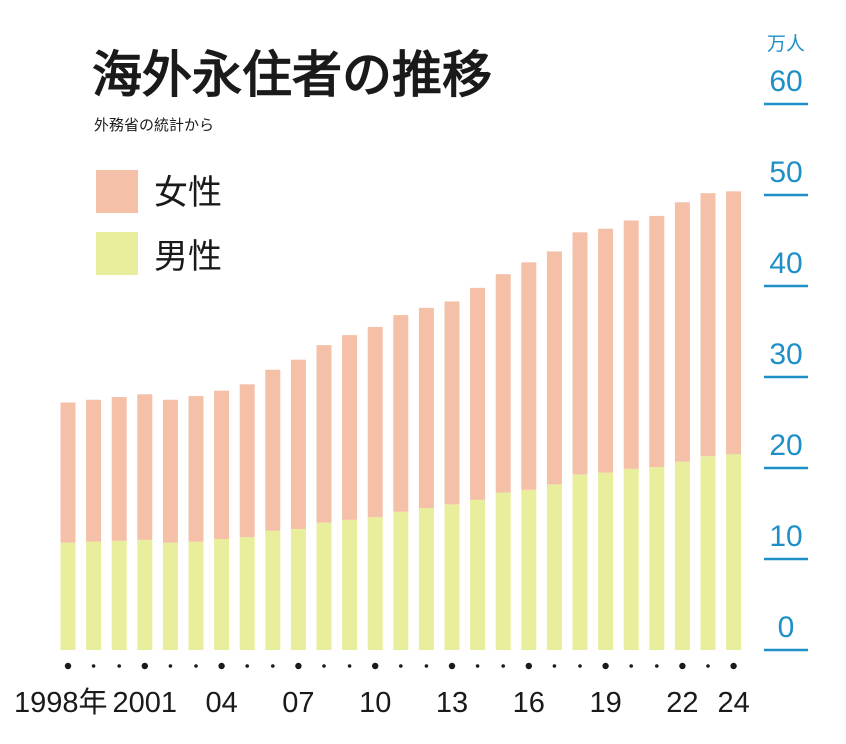 Image resolution: width=846 pixels, height=744 pixels. I want to click on y-tick-label-0: 0, so click(786, 627).